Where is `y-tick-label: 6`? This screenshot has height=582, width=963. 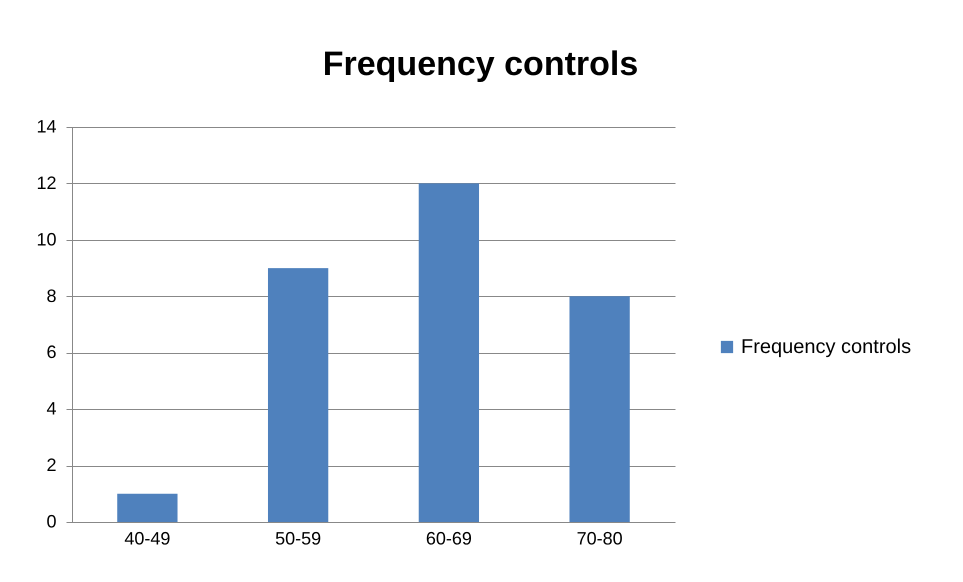 y-tick-label: 6 is located at coordinates (51, 352).